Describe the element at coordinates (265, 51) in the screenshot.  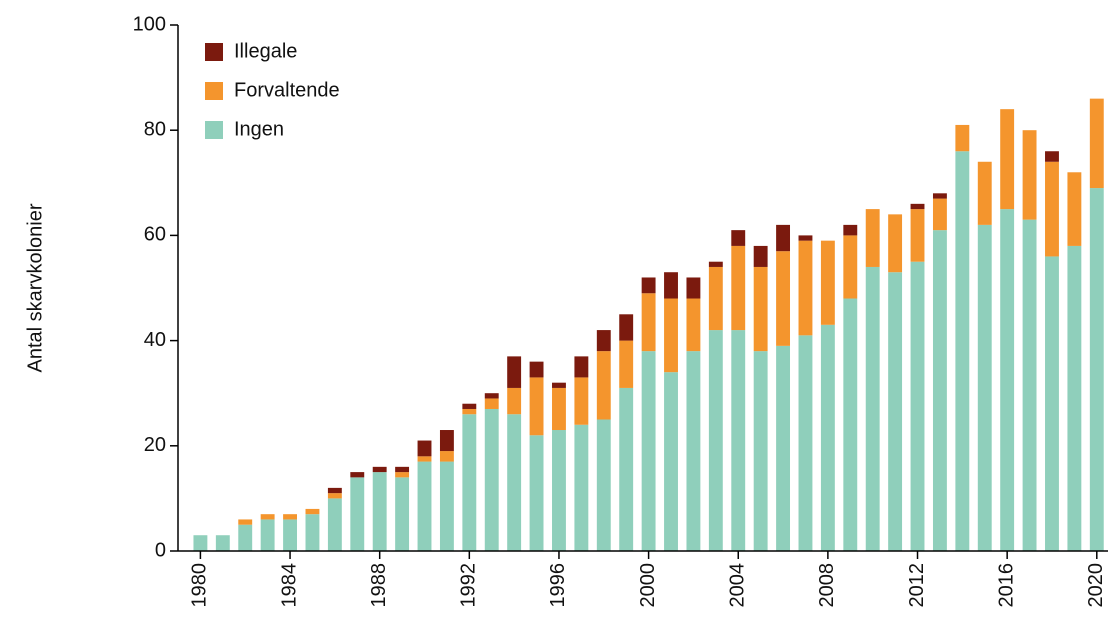
I see `legend-label: Illegale` at that location.